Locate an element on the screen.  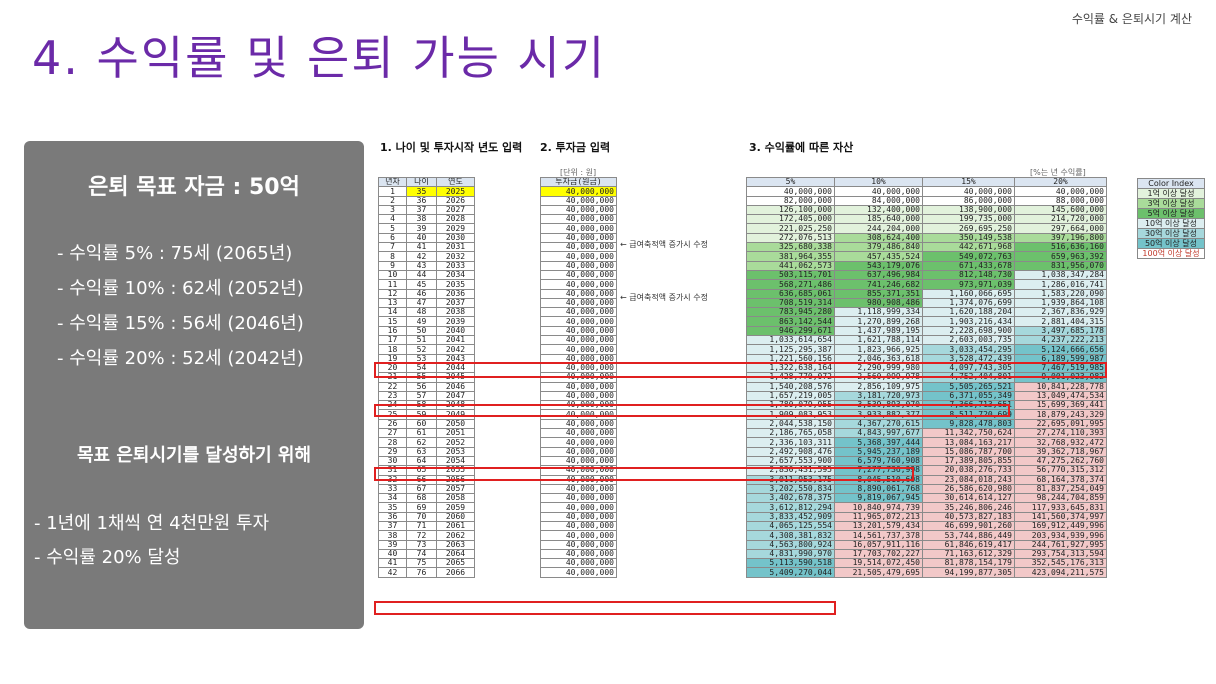
asset-cell-r20: 56,770,315,312 is located at coordinates (1060, 470).